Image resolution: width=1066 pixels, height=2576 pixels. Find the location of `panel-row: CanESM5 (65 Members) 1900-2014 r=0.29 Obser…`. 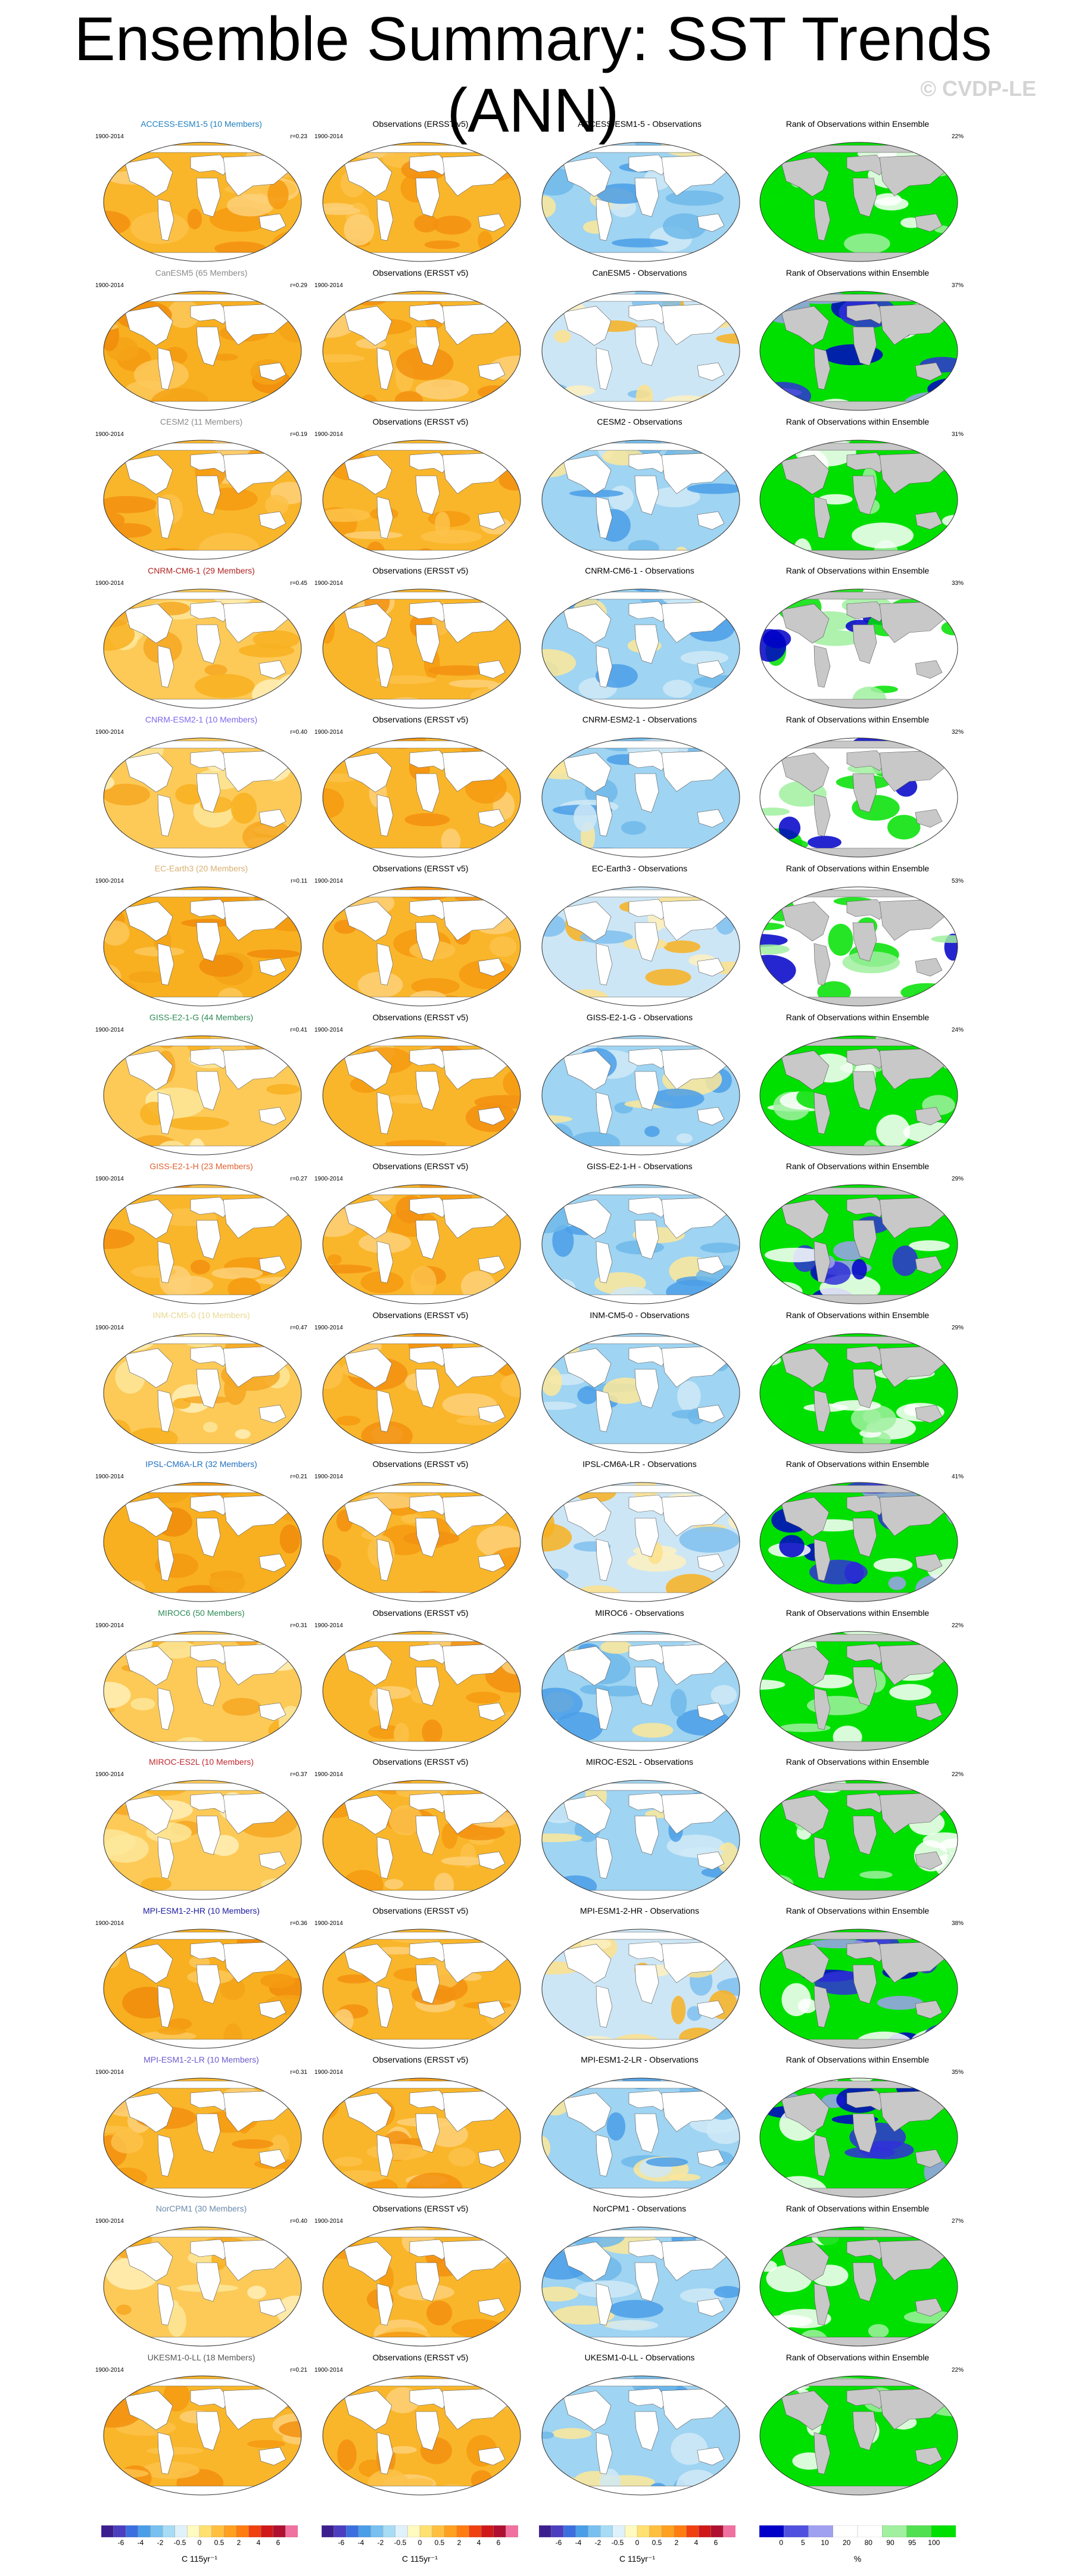

panel-row: CanESM5 (65 Members) 1900-2014 r=0.29 Obser… is located at coordinates (533, 342).